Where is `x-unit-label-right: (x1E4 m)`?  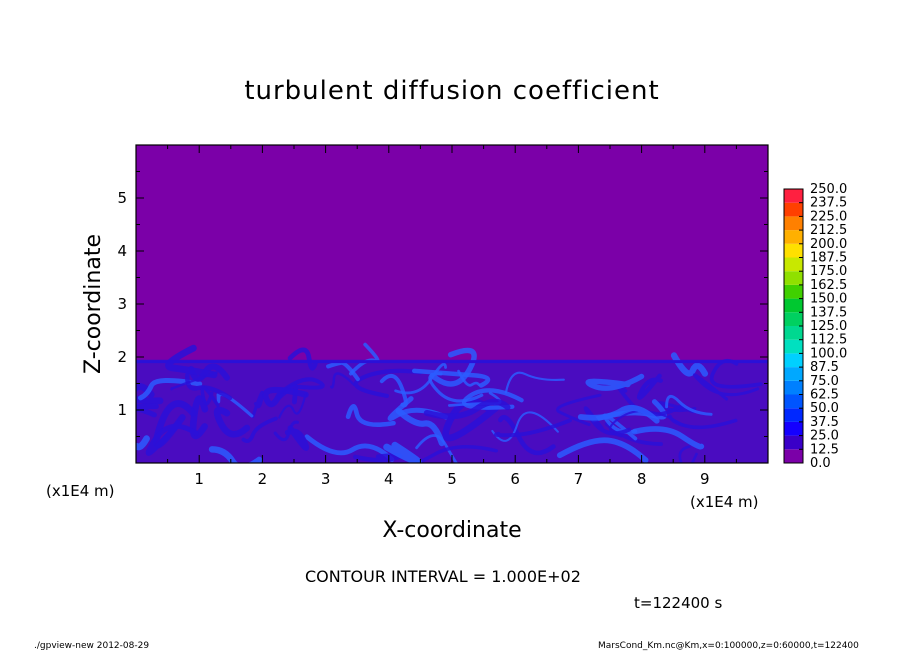 x-unit-label-right: (x1E4 m) is located at coordinates (724, 502).